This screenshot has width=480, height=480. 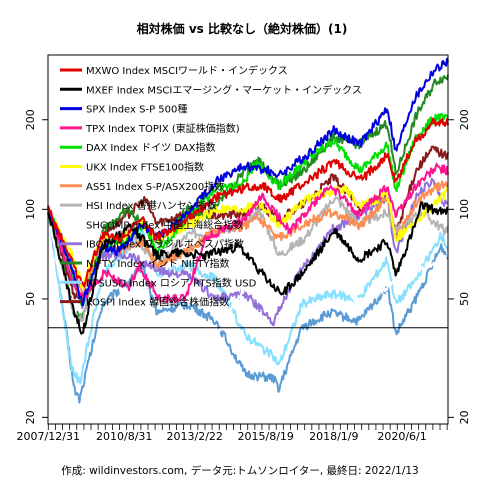 What do you see at coordinates (151, 147) in the screenshot?
I see `legend-label: DAX Index ドイツ DAX指数` at bounding box center [151, 147].